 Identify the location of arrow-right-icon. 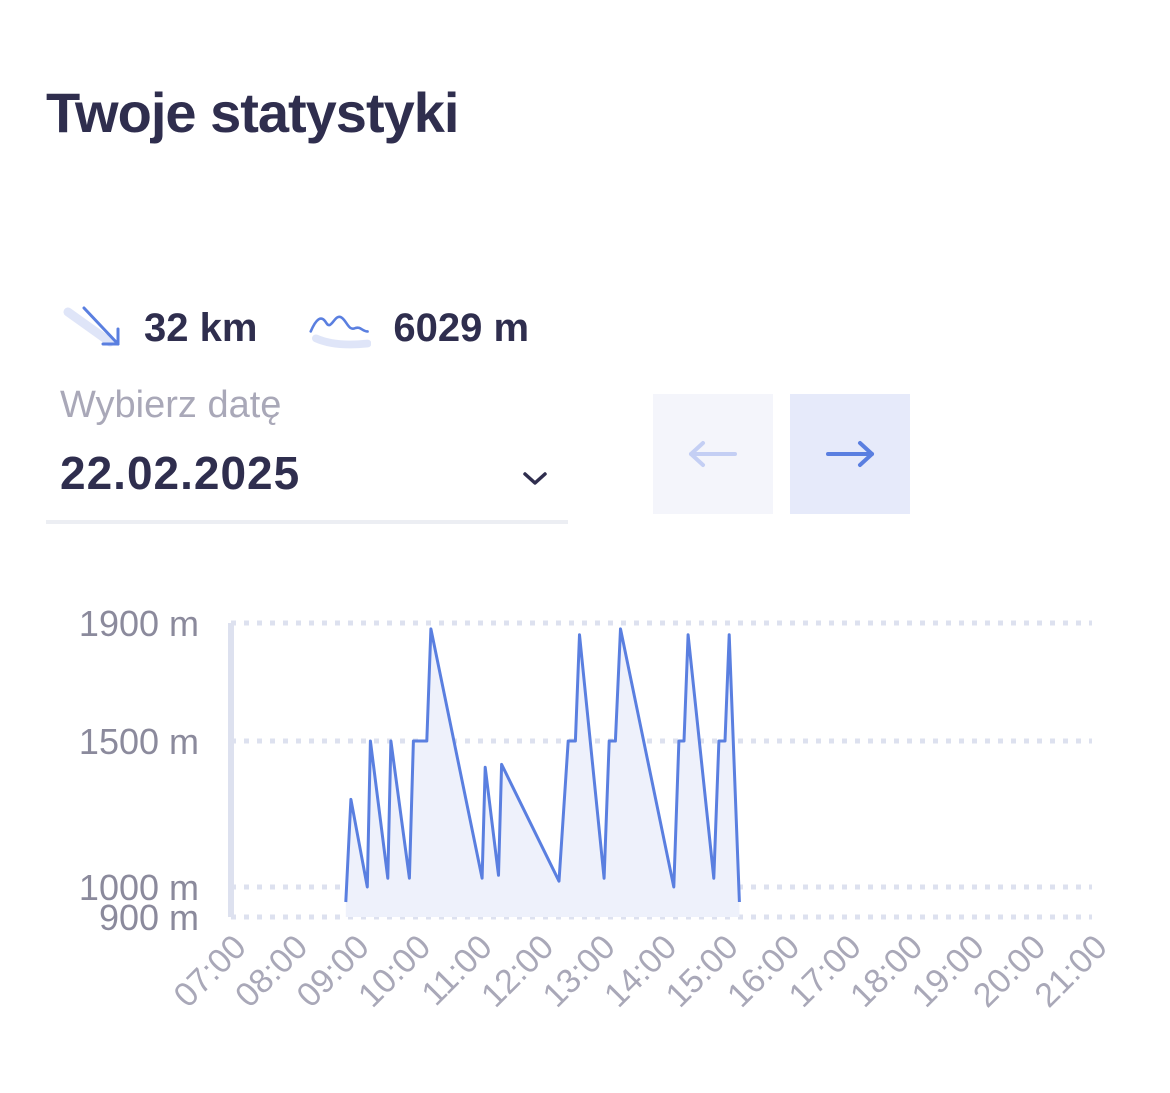
(850, 454).